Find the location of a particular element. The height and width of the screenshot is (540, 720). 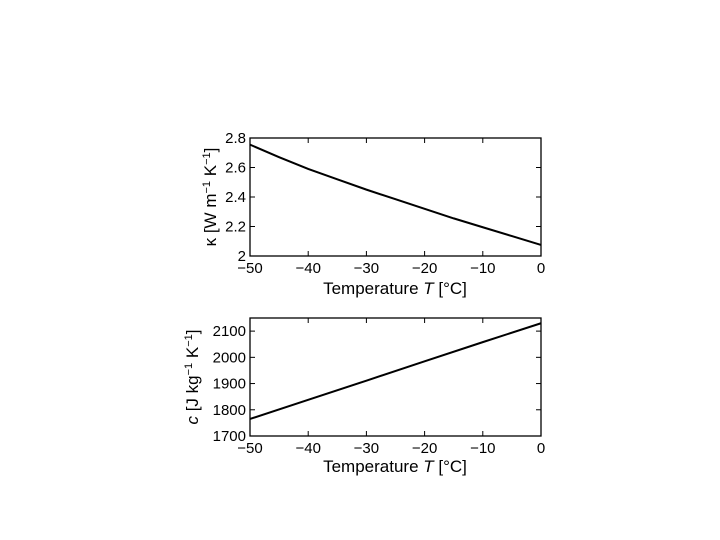

y-tick-label: 2.8 is located at coordinates (235, 138).